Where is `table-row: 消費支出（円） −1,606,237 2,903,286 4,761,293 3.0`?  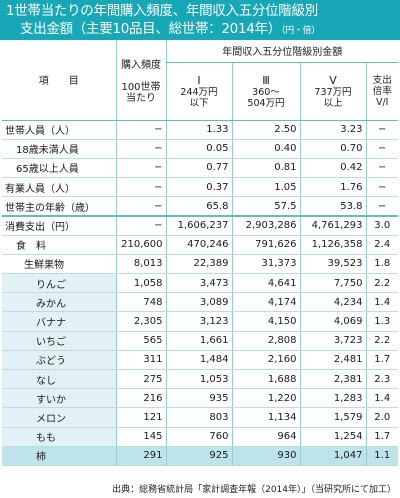
table-row: 消費支出（円） −1,606,237 2,903,286 4,761,293 3.0 is located at coordinates (200, 225).